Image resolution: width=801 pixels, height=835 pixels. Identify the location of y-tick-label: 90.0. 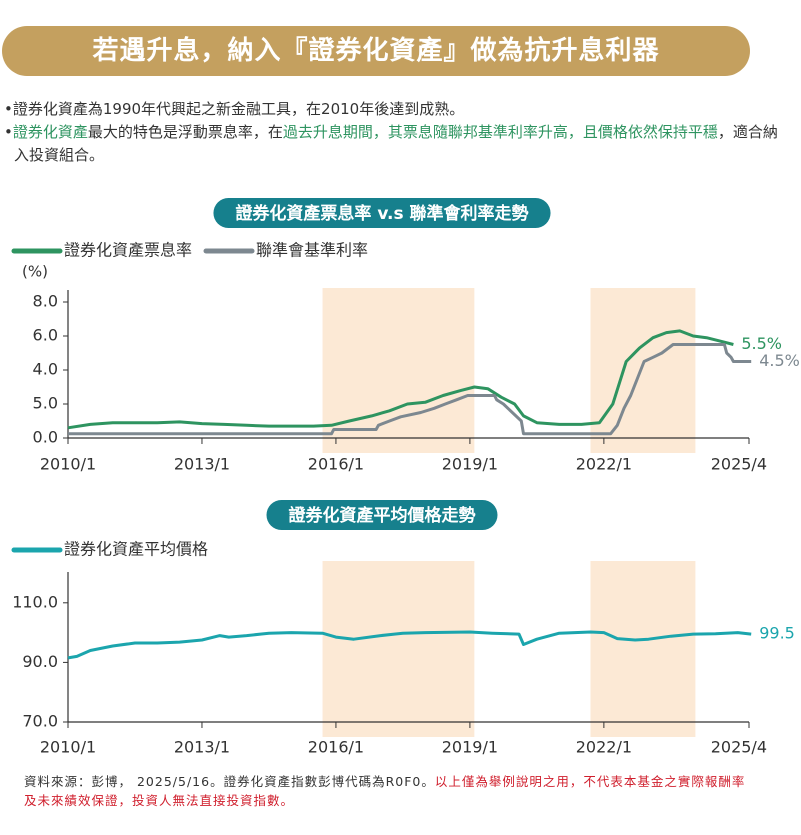
(40, 661).